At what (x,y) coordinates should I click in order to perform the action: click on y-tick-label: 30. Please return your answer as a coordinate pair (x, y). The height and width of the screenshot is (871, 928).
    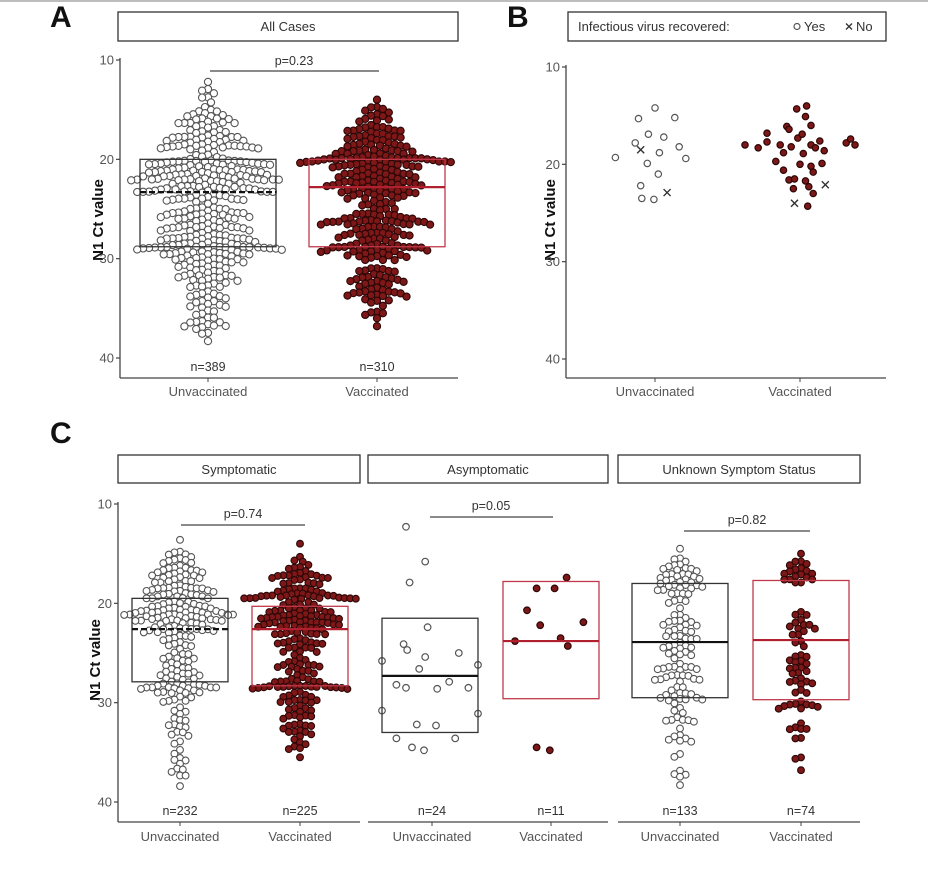
    Looking at the image, I should click on (105, 702).